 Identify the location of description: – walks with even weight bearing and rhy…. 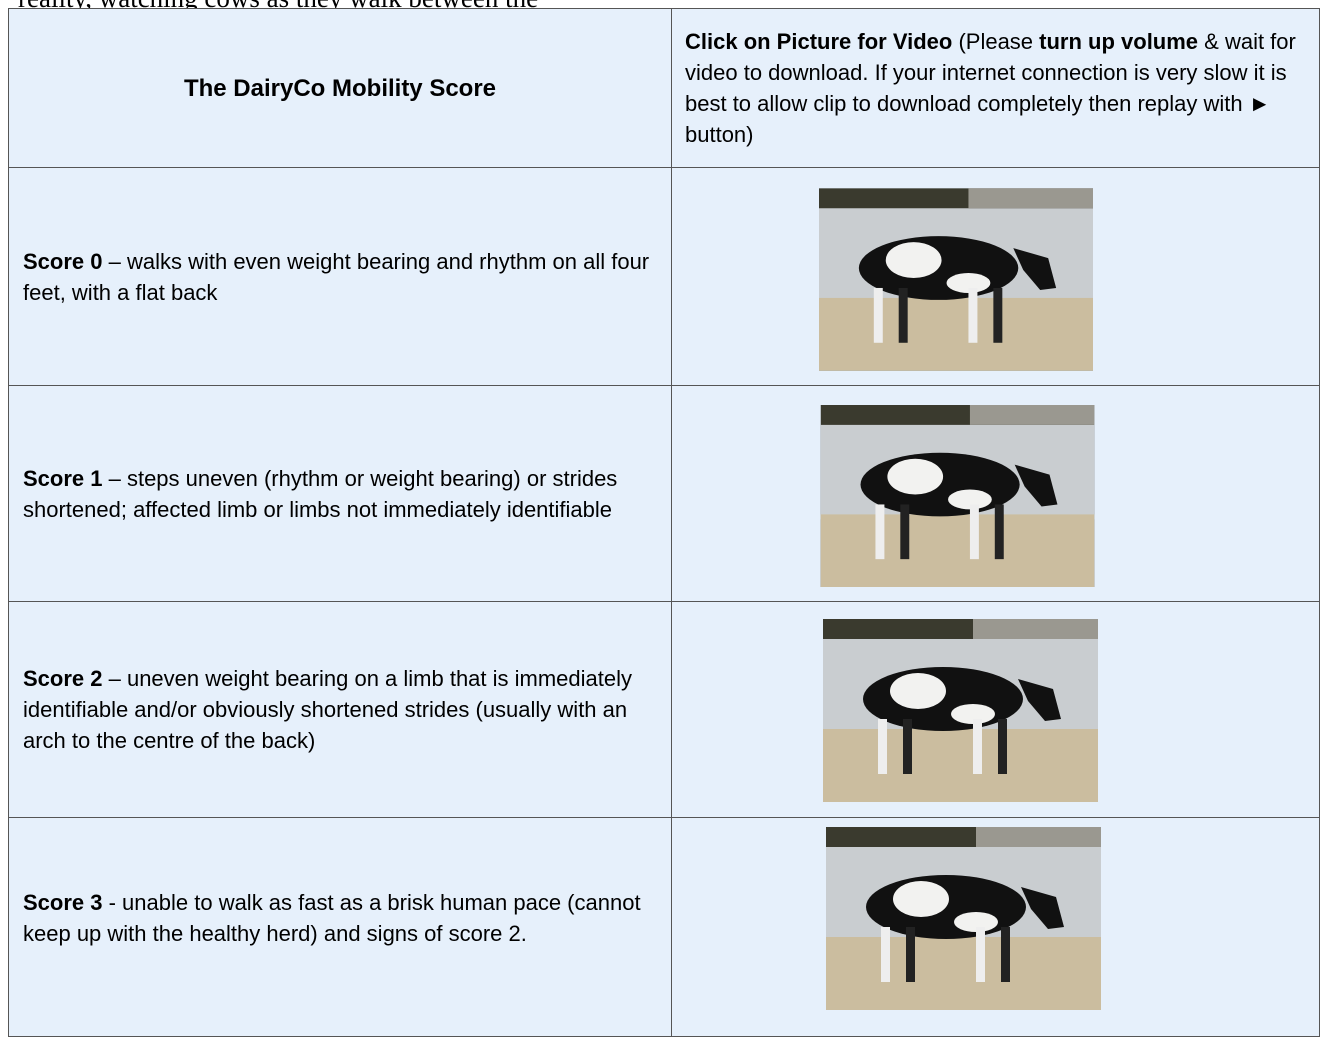
(336, 276).